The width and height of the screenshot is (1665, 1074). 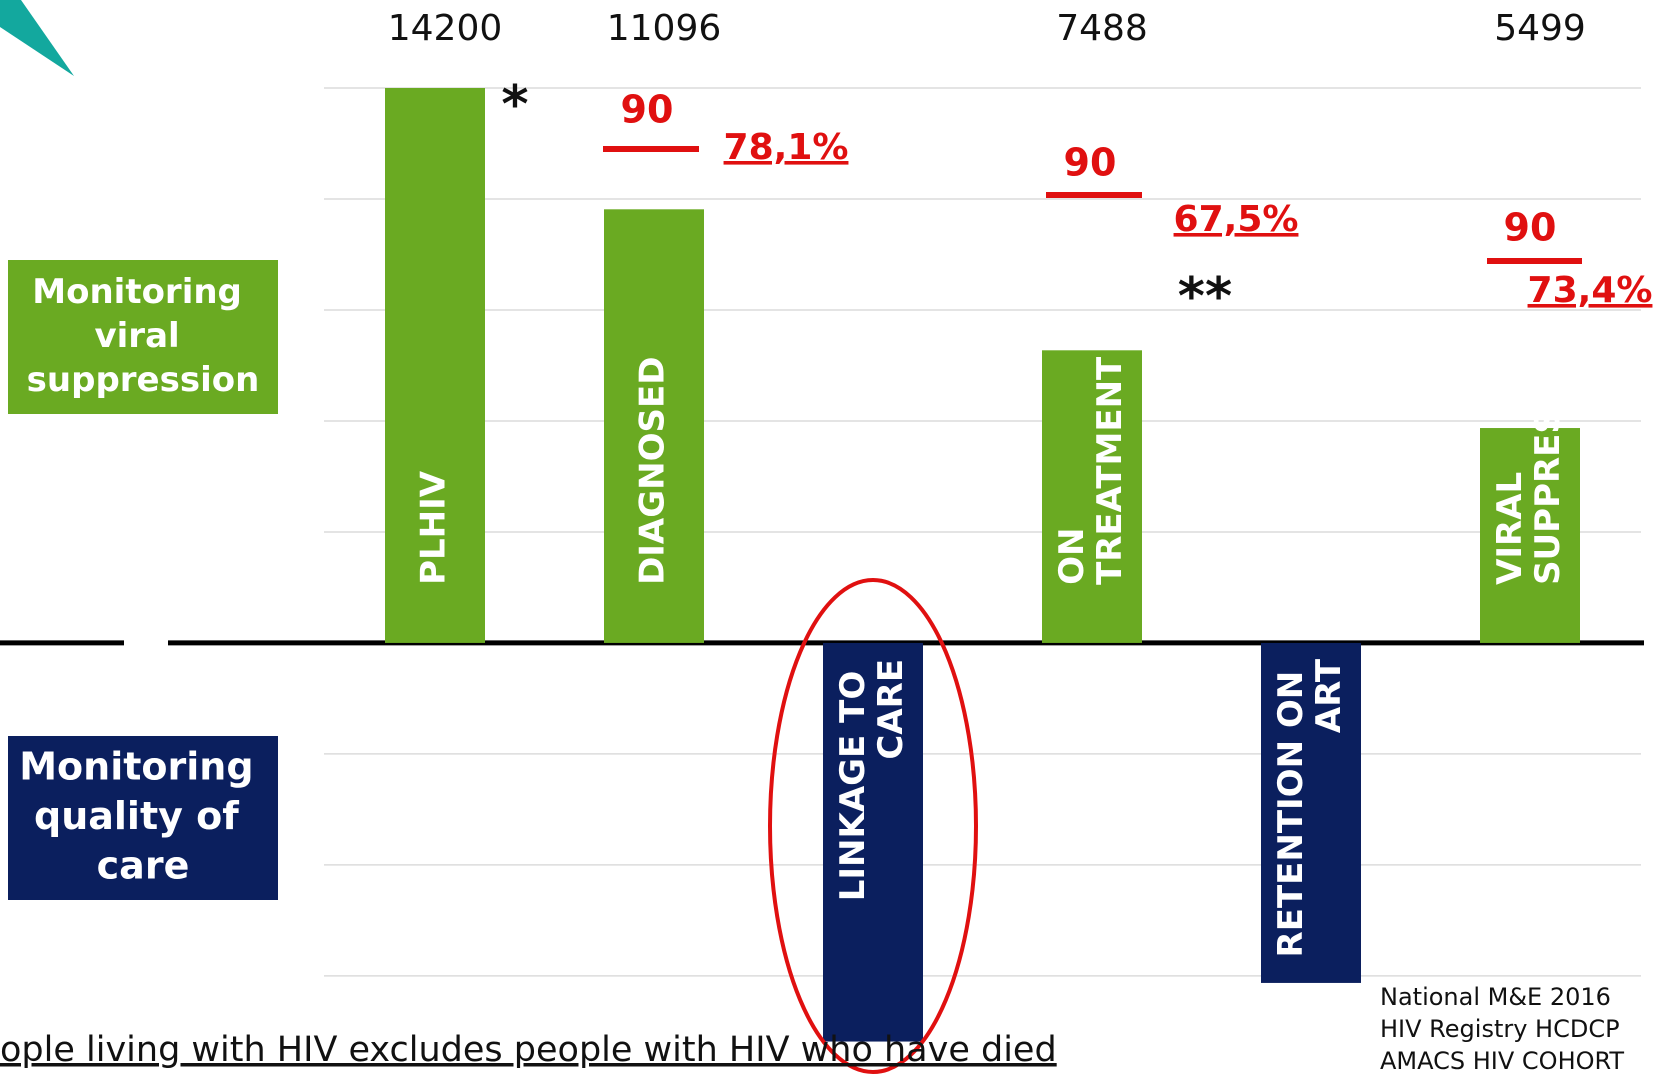 I want to click on bar-label: VIRAL SUPPRESSION, so click(x=1529, y=450).